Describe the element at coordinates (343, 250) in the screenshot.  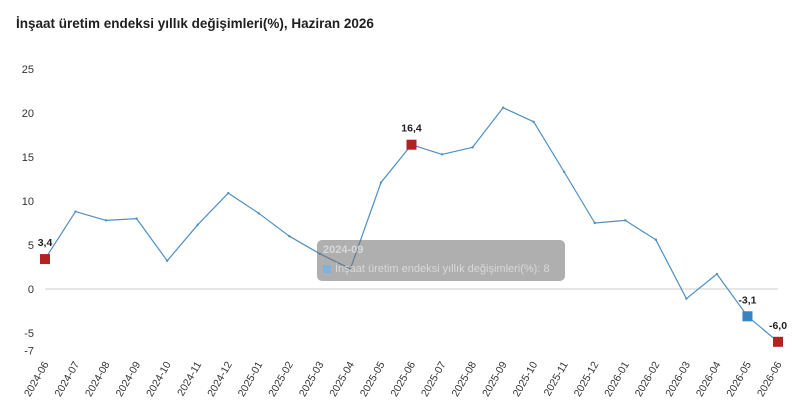
I see `tooltip-category: 2024-09` at that location.